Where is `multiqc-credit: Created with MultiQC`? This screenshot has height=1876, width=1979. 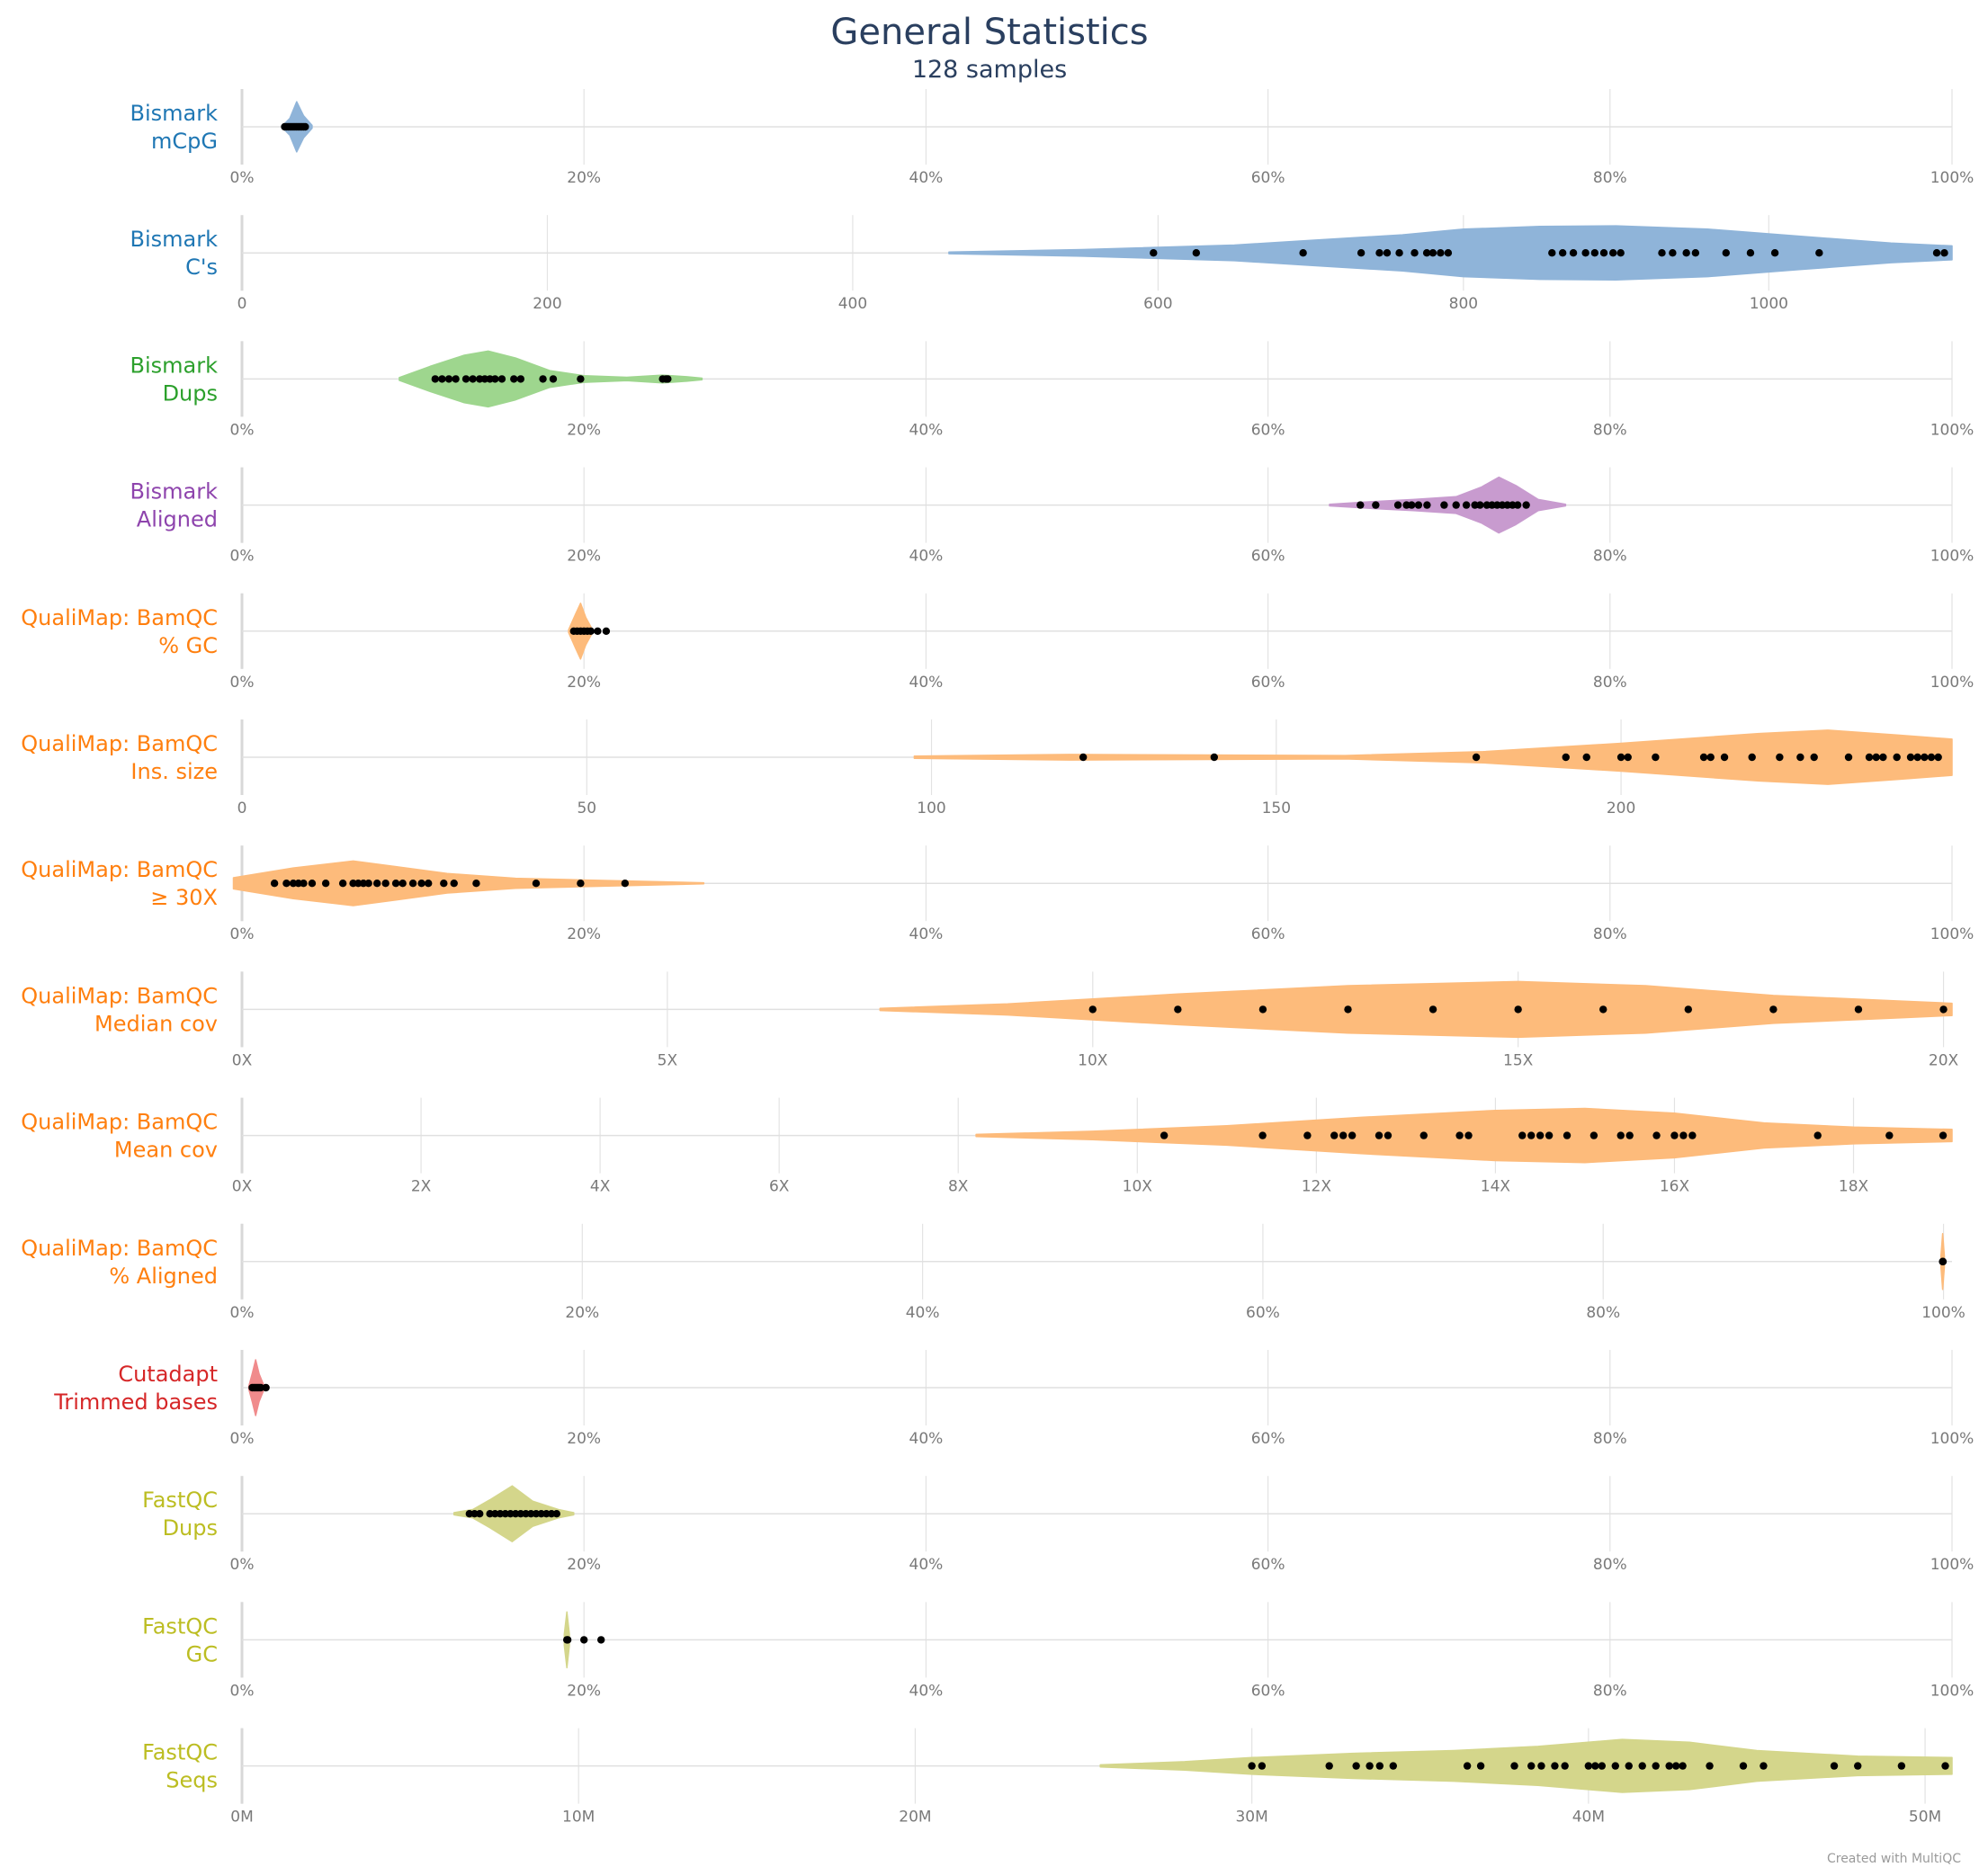 multiqc-credit: Created with MultiQC is located at coordinates (1894, 1859).